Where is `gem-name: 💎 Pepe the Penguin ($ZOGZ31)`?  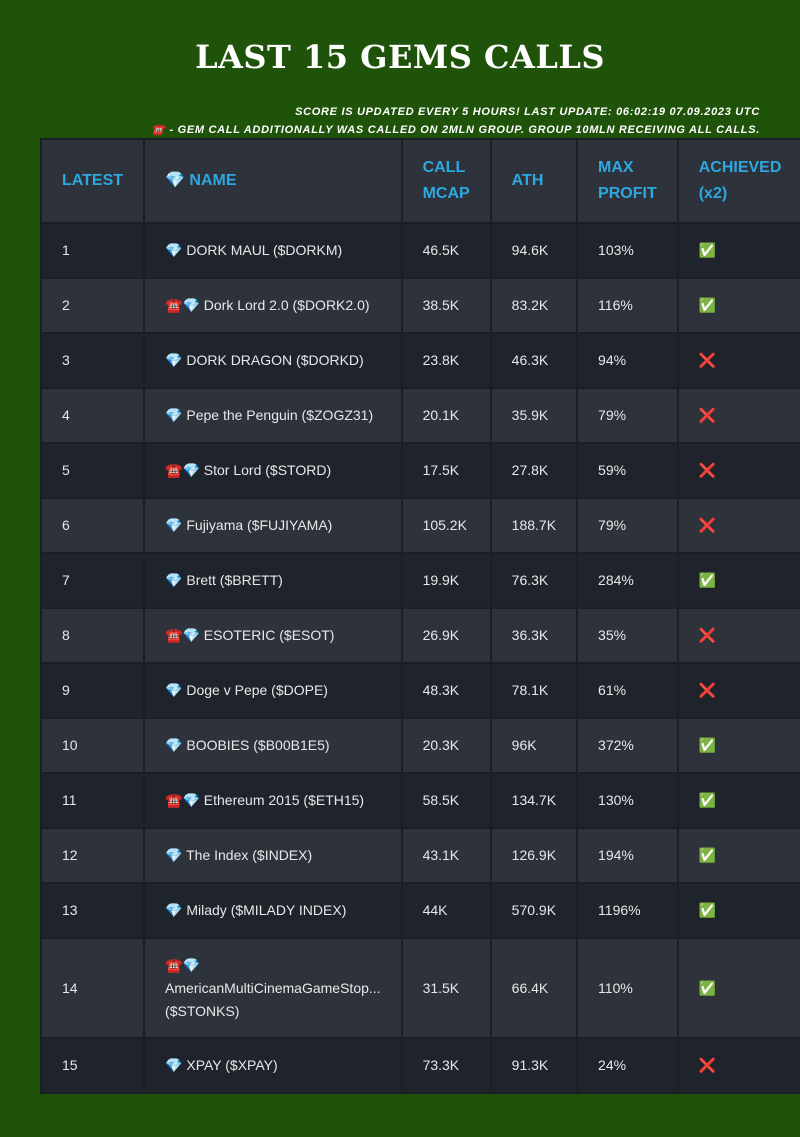 gem-name: 💎 Pepe the Penguin ($ZOGZ31) is located at coordinates (273, 415).